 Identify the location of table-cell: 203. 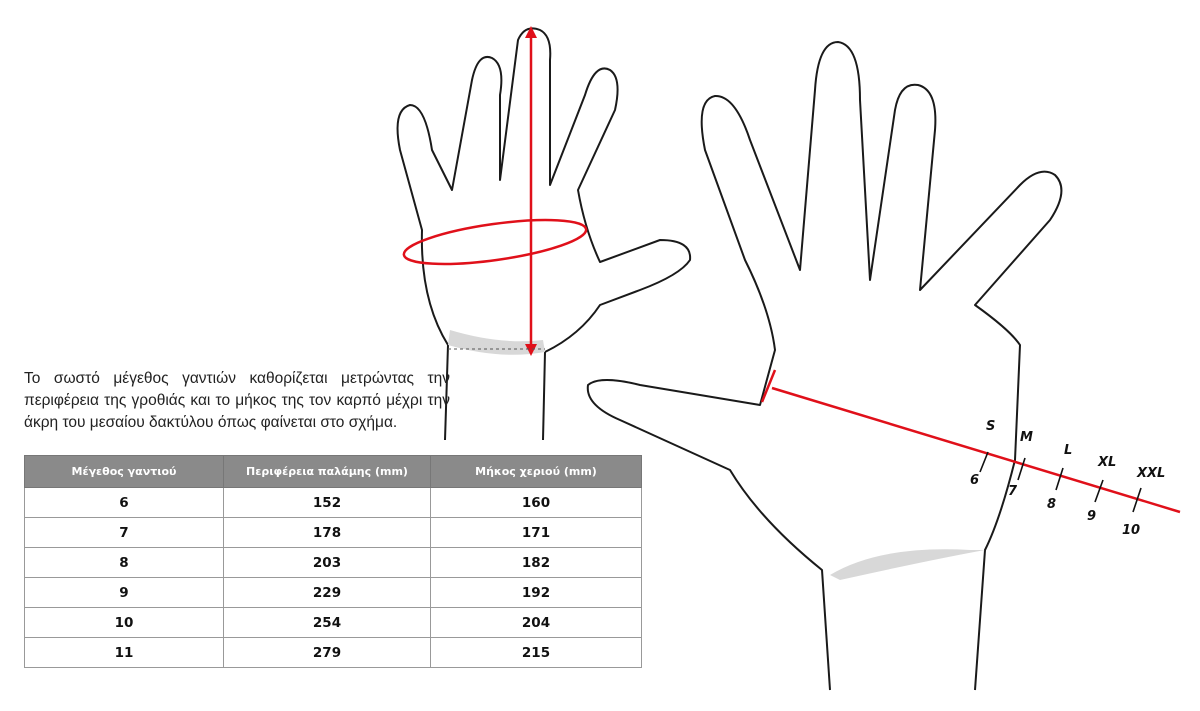
(327, 562).